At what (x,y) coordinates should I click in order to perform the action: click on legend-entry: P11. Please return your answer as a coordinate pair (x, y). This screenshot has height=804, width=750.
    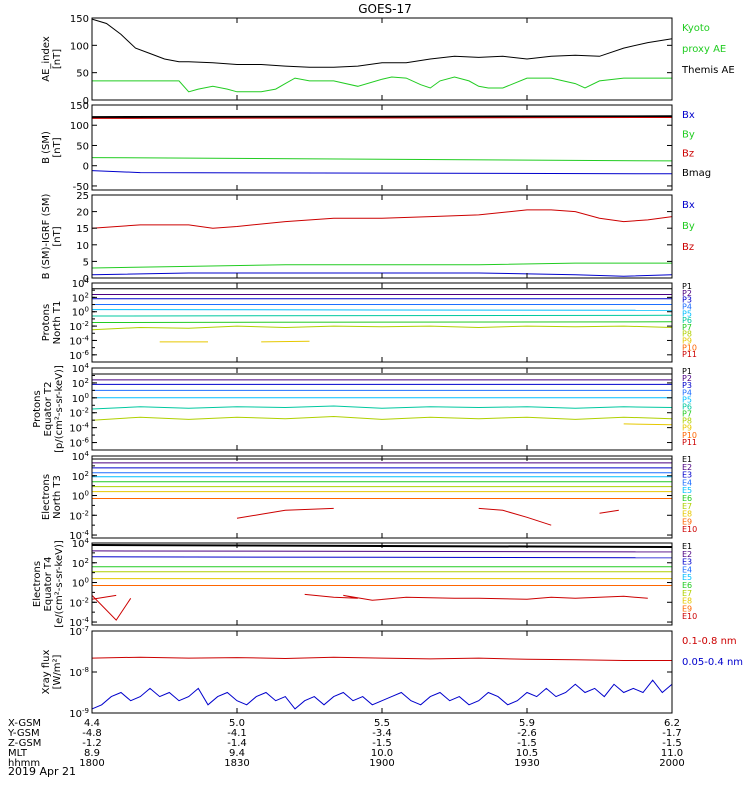
    Looking at the image, I should click on (689, 442).